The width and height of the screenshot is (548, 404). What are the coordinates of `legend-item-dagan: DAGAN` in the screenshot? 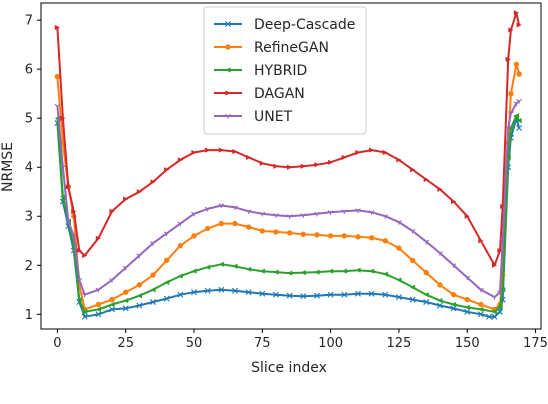 It's located at (259, 94).